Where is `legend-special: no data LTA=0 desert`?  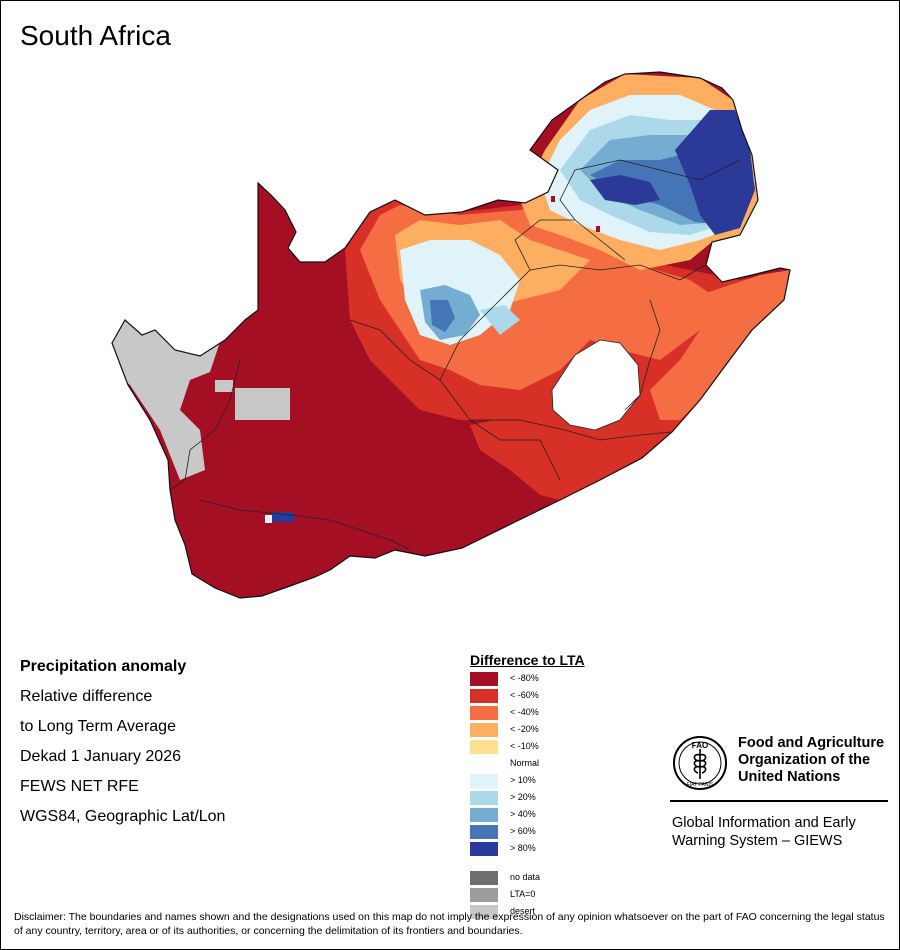
legend-special: no data LTA=0 desert is located at coordinates (527, 896).